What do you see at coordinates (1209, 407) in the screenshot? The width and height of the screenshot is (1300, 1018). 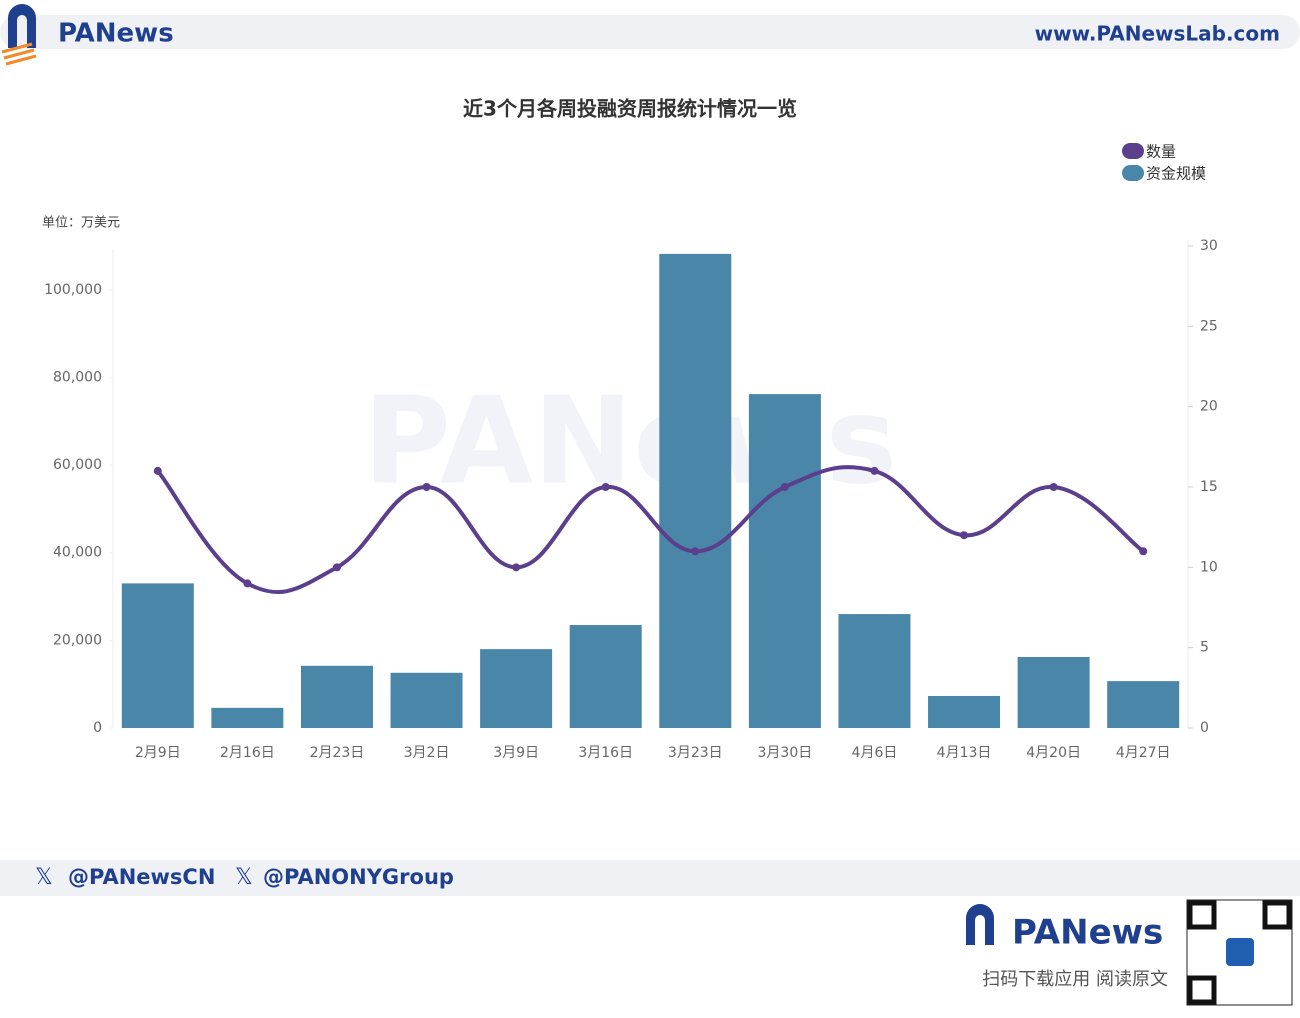 I see `y2-tick-label: 20` at bounding box center [1209, 407].